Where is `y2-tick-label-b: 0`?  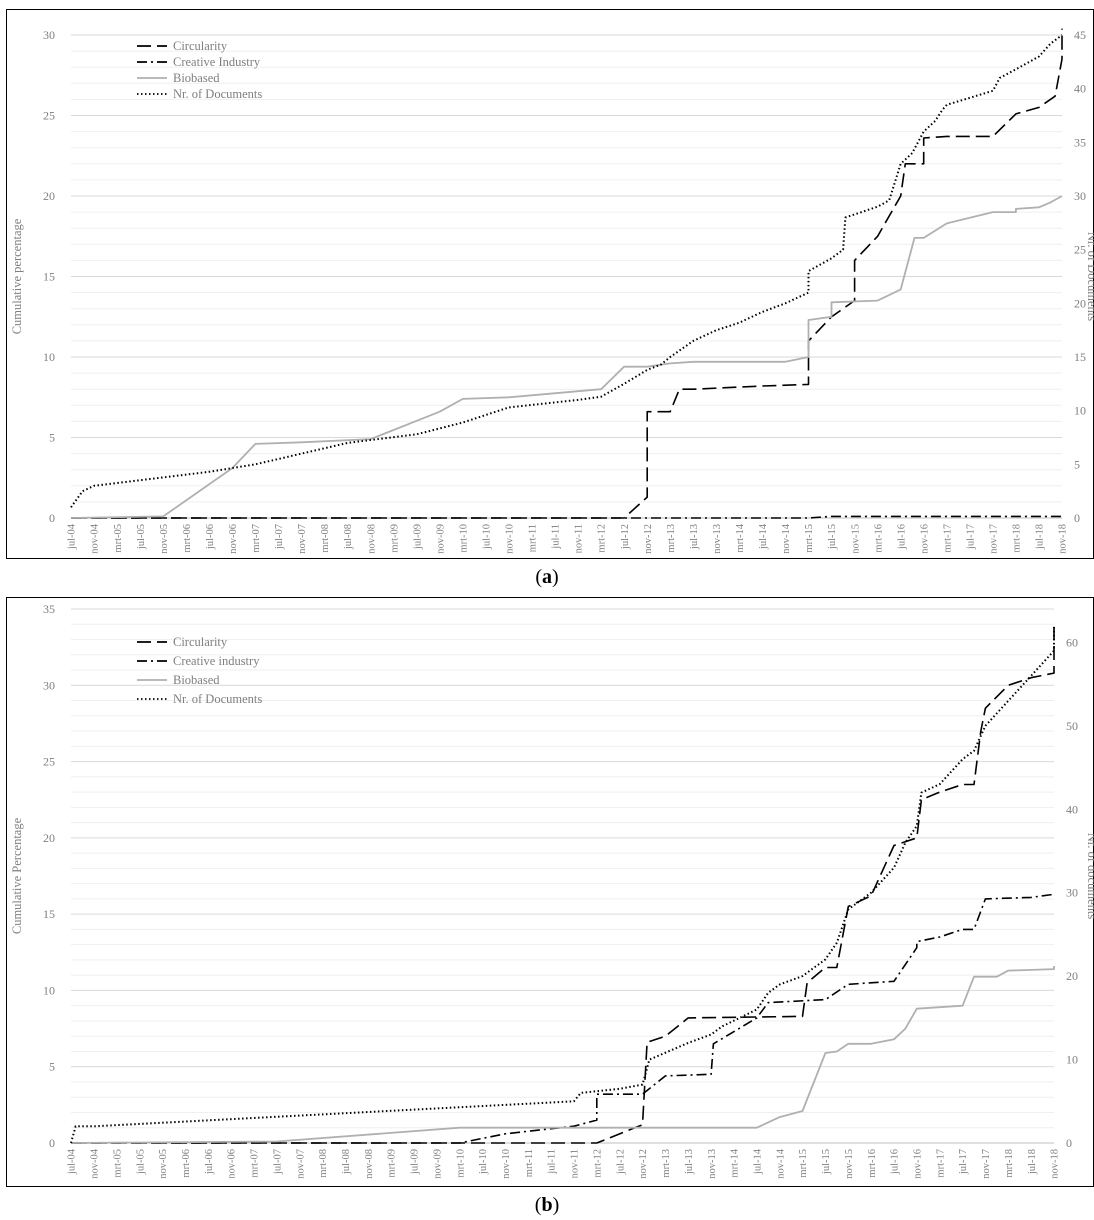
y2-tick-label-b: 0 is located at coordinates (1069, 1143).